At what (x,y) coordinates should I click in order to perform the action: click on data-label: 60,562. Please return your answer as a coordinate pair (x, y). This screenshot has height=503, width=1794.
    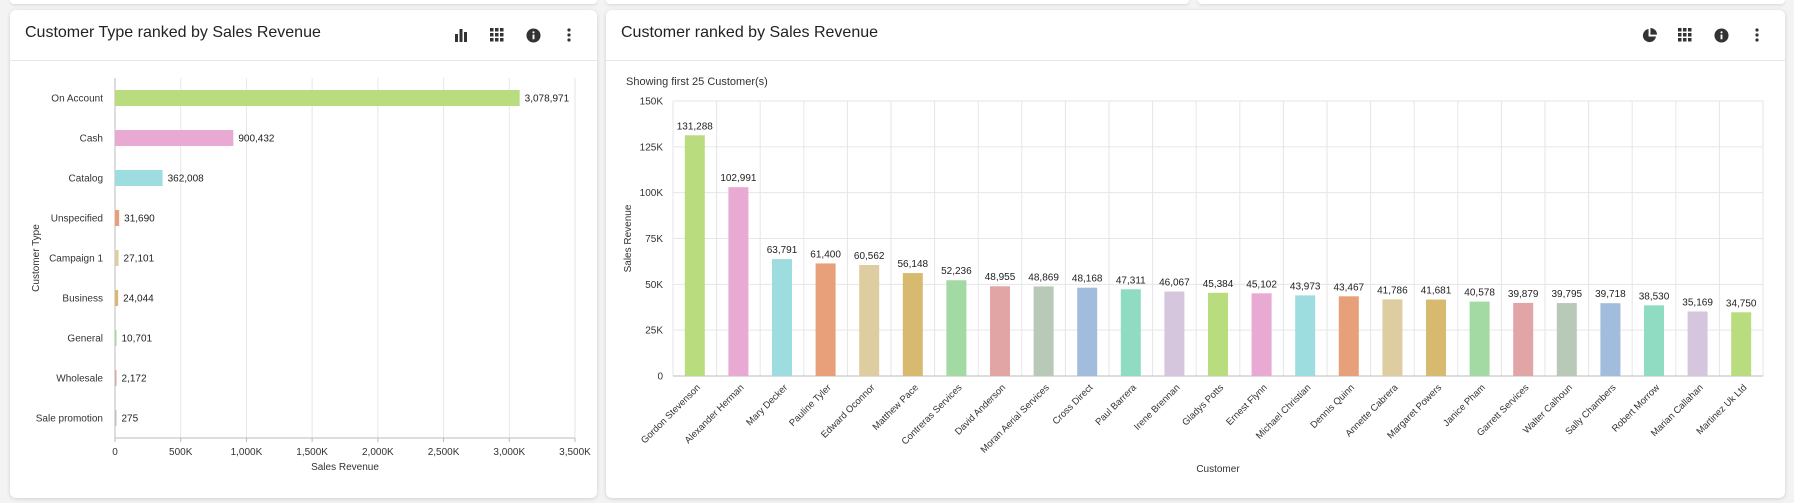
    Looking at the image, I should click on (869, 256).